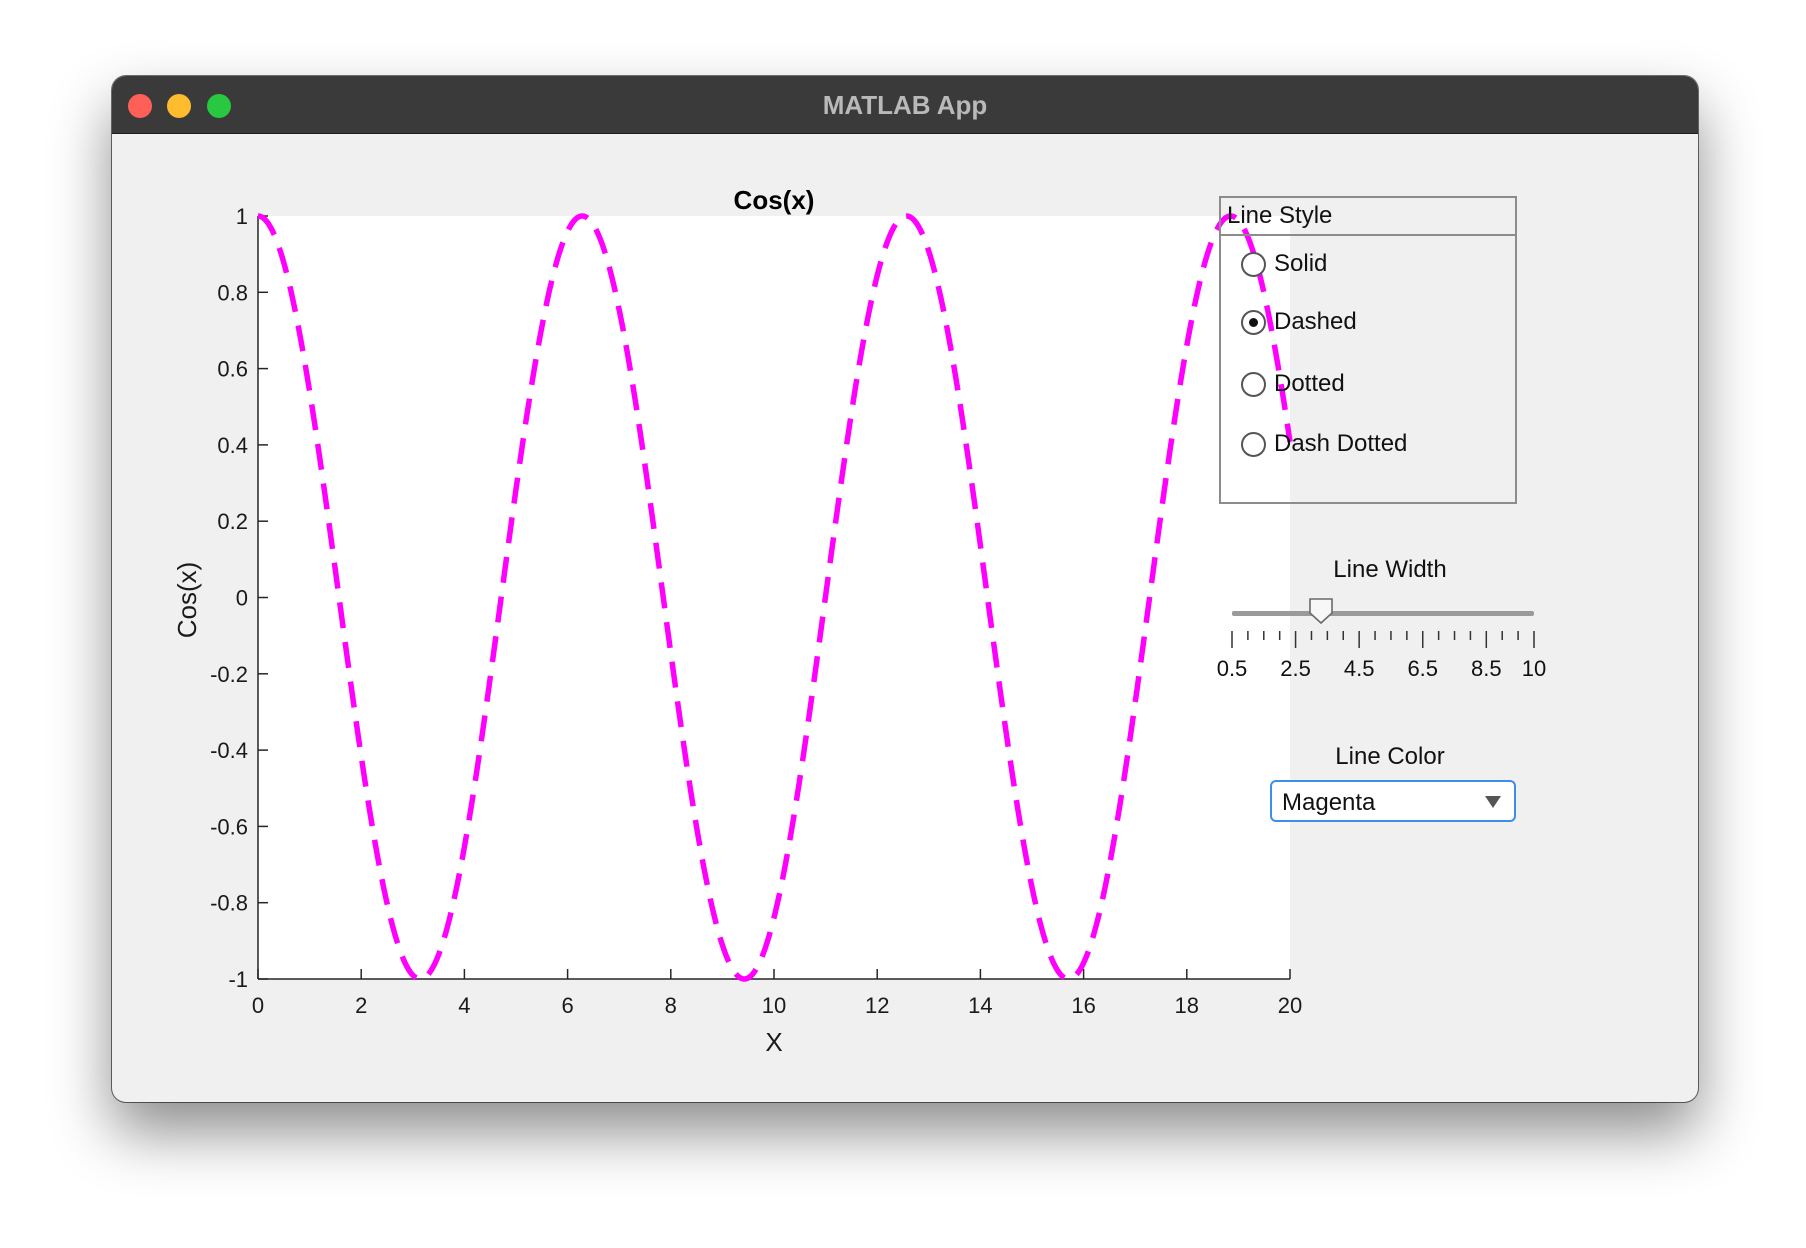 This screenshot has height=1248, width=1806. Describe the element at coordinates (1315, 321) in the screenshot. I see `radio-label-dashed: Dashed` at that location.